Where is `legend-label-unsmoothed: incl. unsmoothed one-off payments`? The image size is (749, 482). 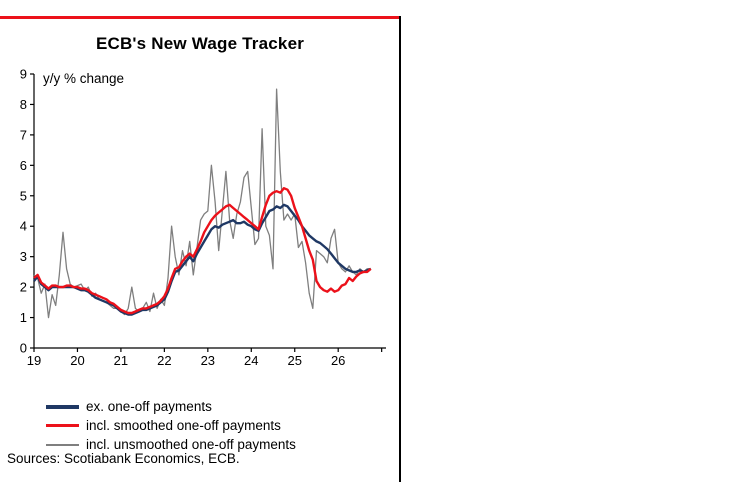
legend-label-unsmoothed: incl. unsmoothed one-off payments is located at coordinates (191, 444).